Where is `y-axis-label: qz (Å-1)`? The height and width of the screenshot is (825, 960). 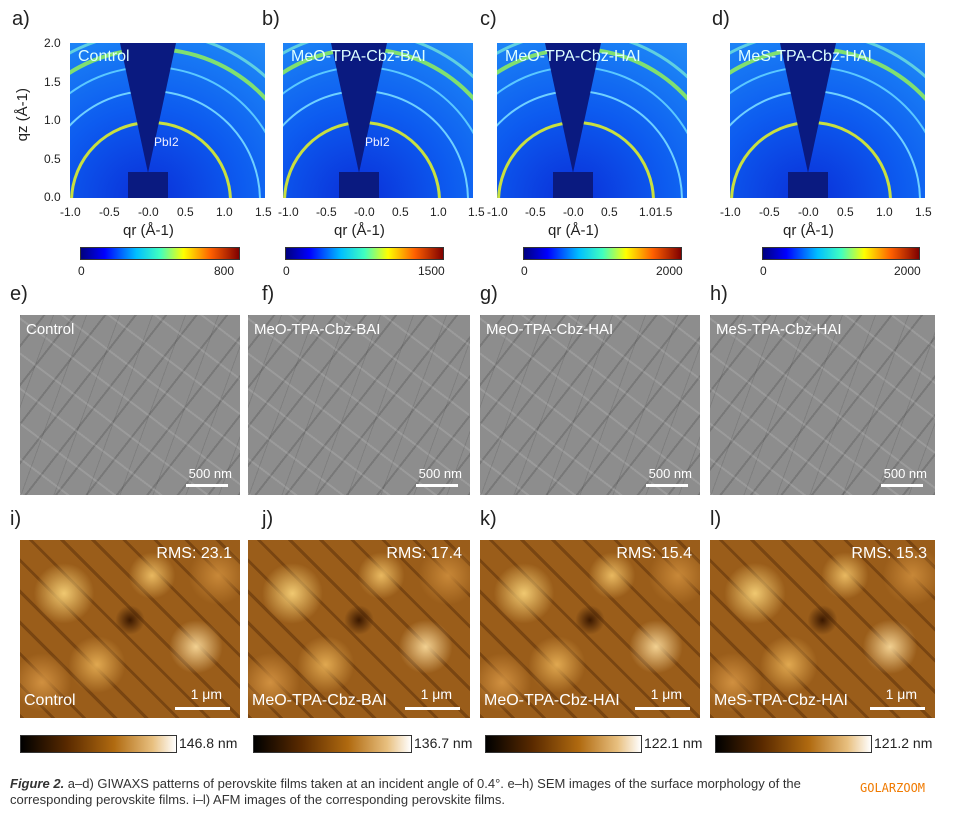 y-axis-label: qz (Å-1) is located at coordinates (22, 115).